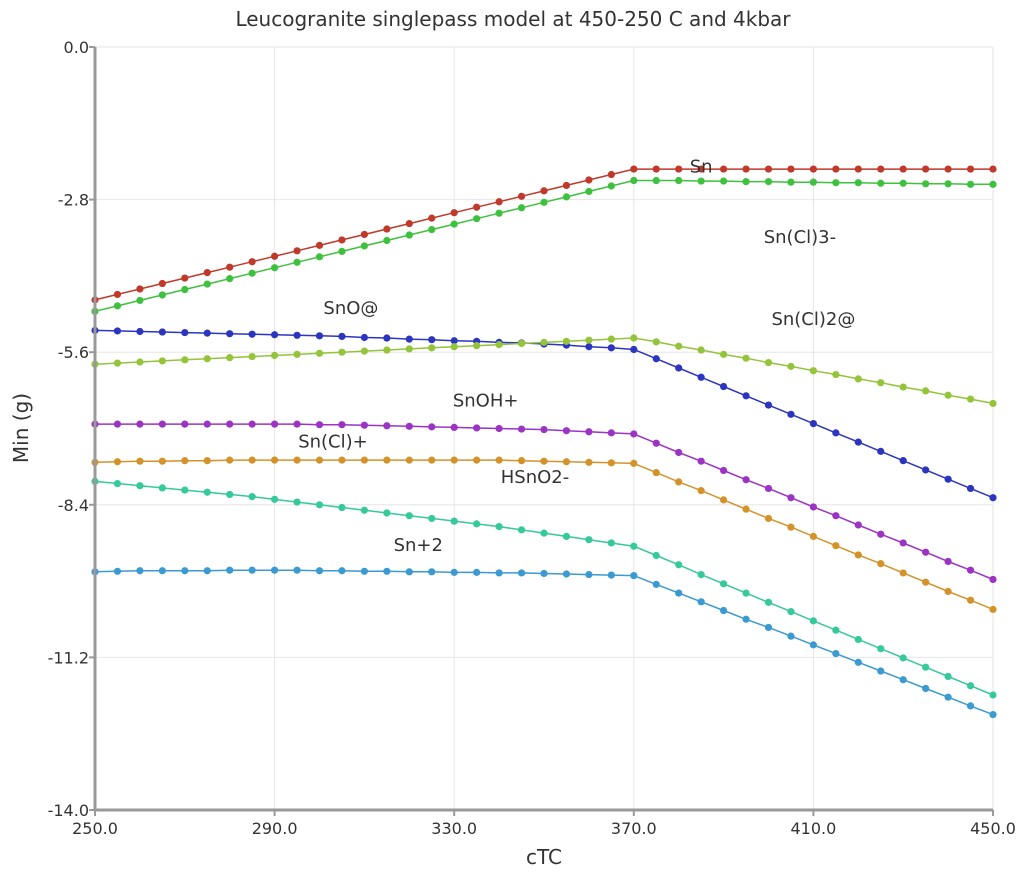 Image resolution: width=1022 pixels, height=873 pixels. What do you see at coordinates (544, 371) in the screenshot?
I see `series-Sn(Cl)2@` at bounding box center [544, 371].